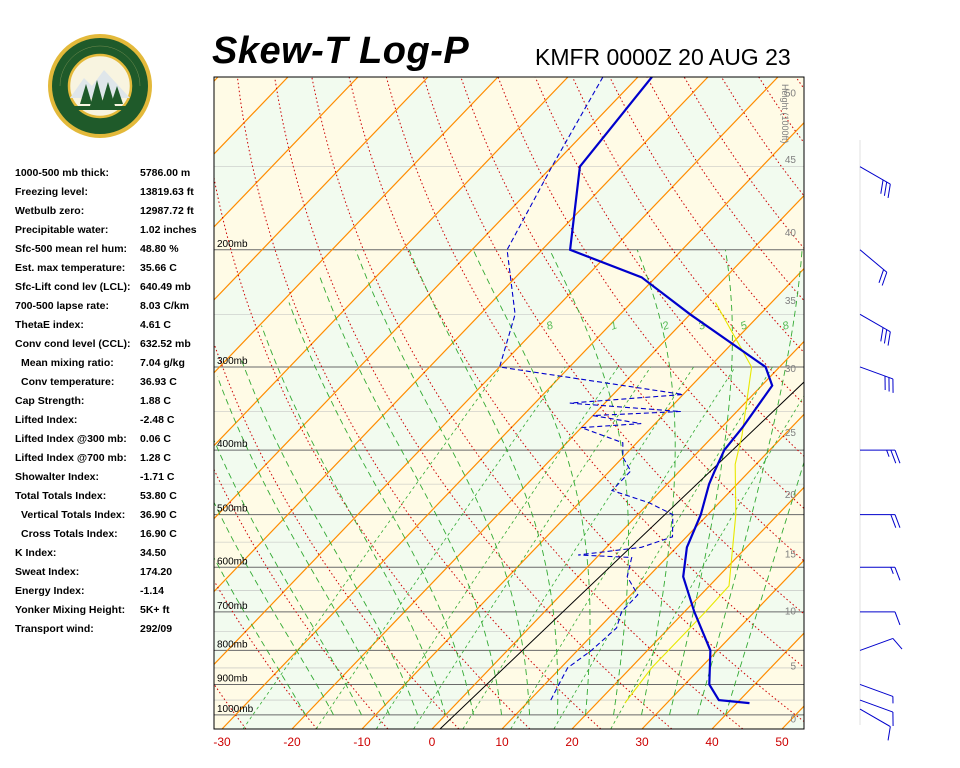  Describe the element at coordinates (167, 211) in the screenshot. I see `stat-value: 12987.72 ft` at that location.